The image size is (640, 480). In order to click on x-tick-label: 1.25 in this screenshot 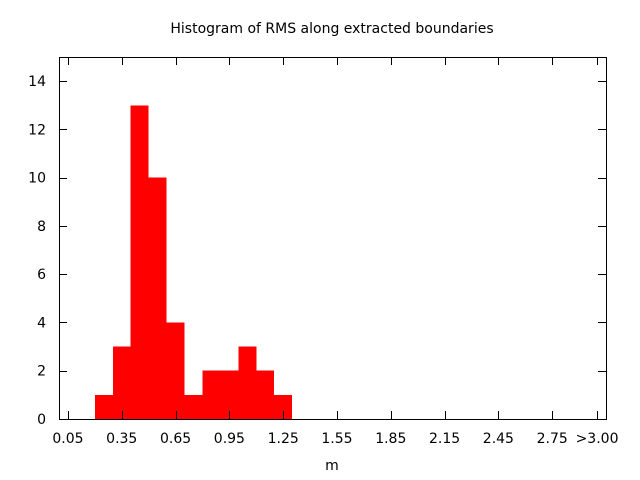, I will do `click(283, 439)`.